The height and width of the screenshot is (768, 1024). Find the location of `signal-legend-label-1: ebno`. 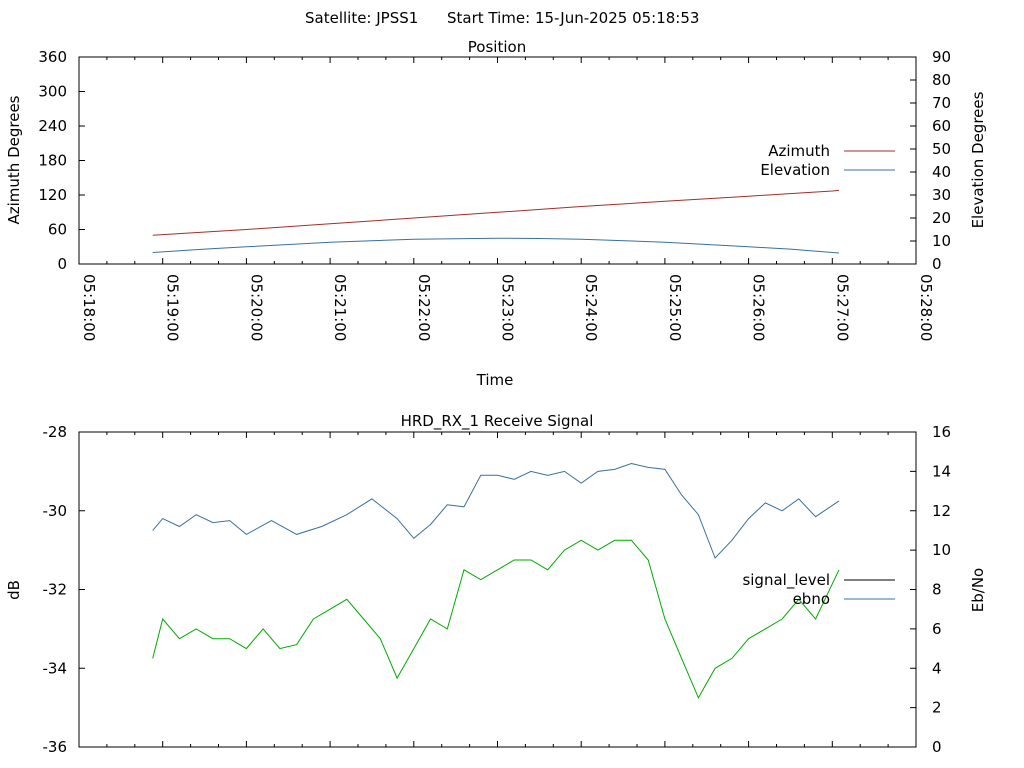

signal-legend-label-1: ebno is located at coordinates (811, 599).